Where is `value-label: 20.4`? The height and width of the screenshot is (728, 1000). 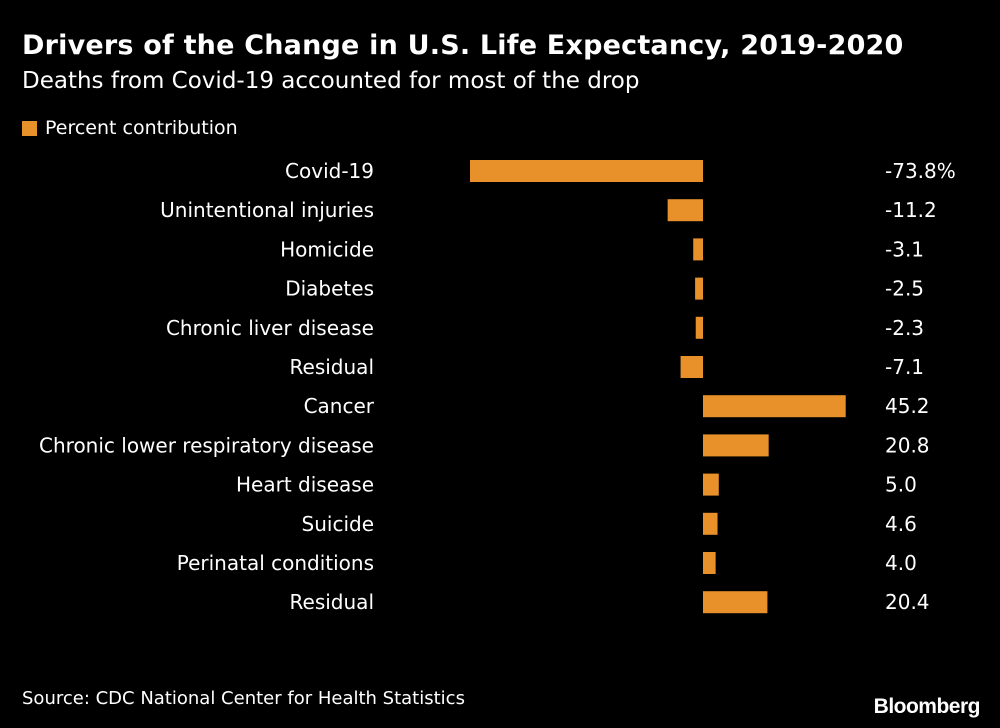 value-label: 20.4 is located at coordinates (907, 602).